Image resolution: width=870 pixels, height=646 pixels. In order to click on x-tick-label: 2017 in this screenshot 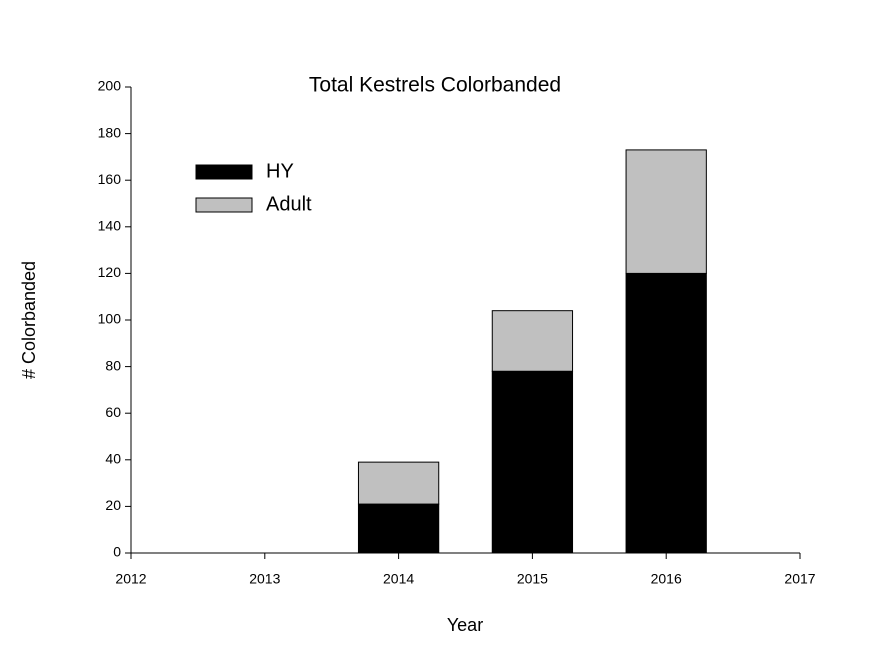, I will do `click(799, 579)`.